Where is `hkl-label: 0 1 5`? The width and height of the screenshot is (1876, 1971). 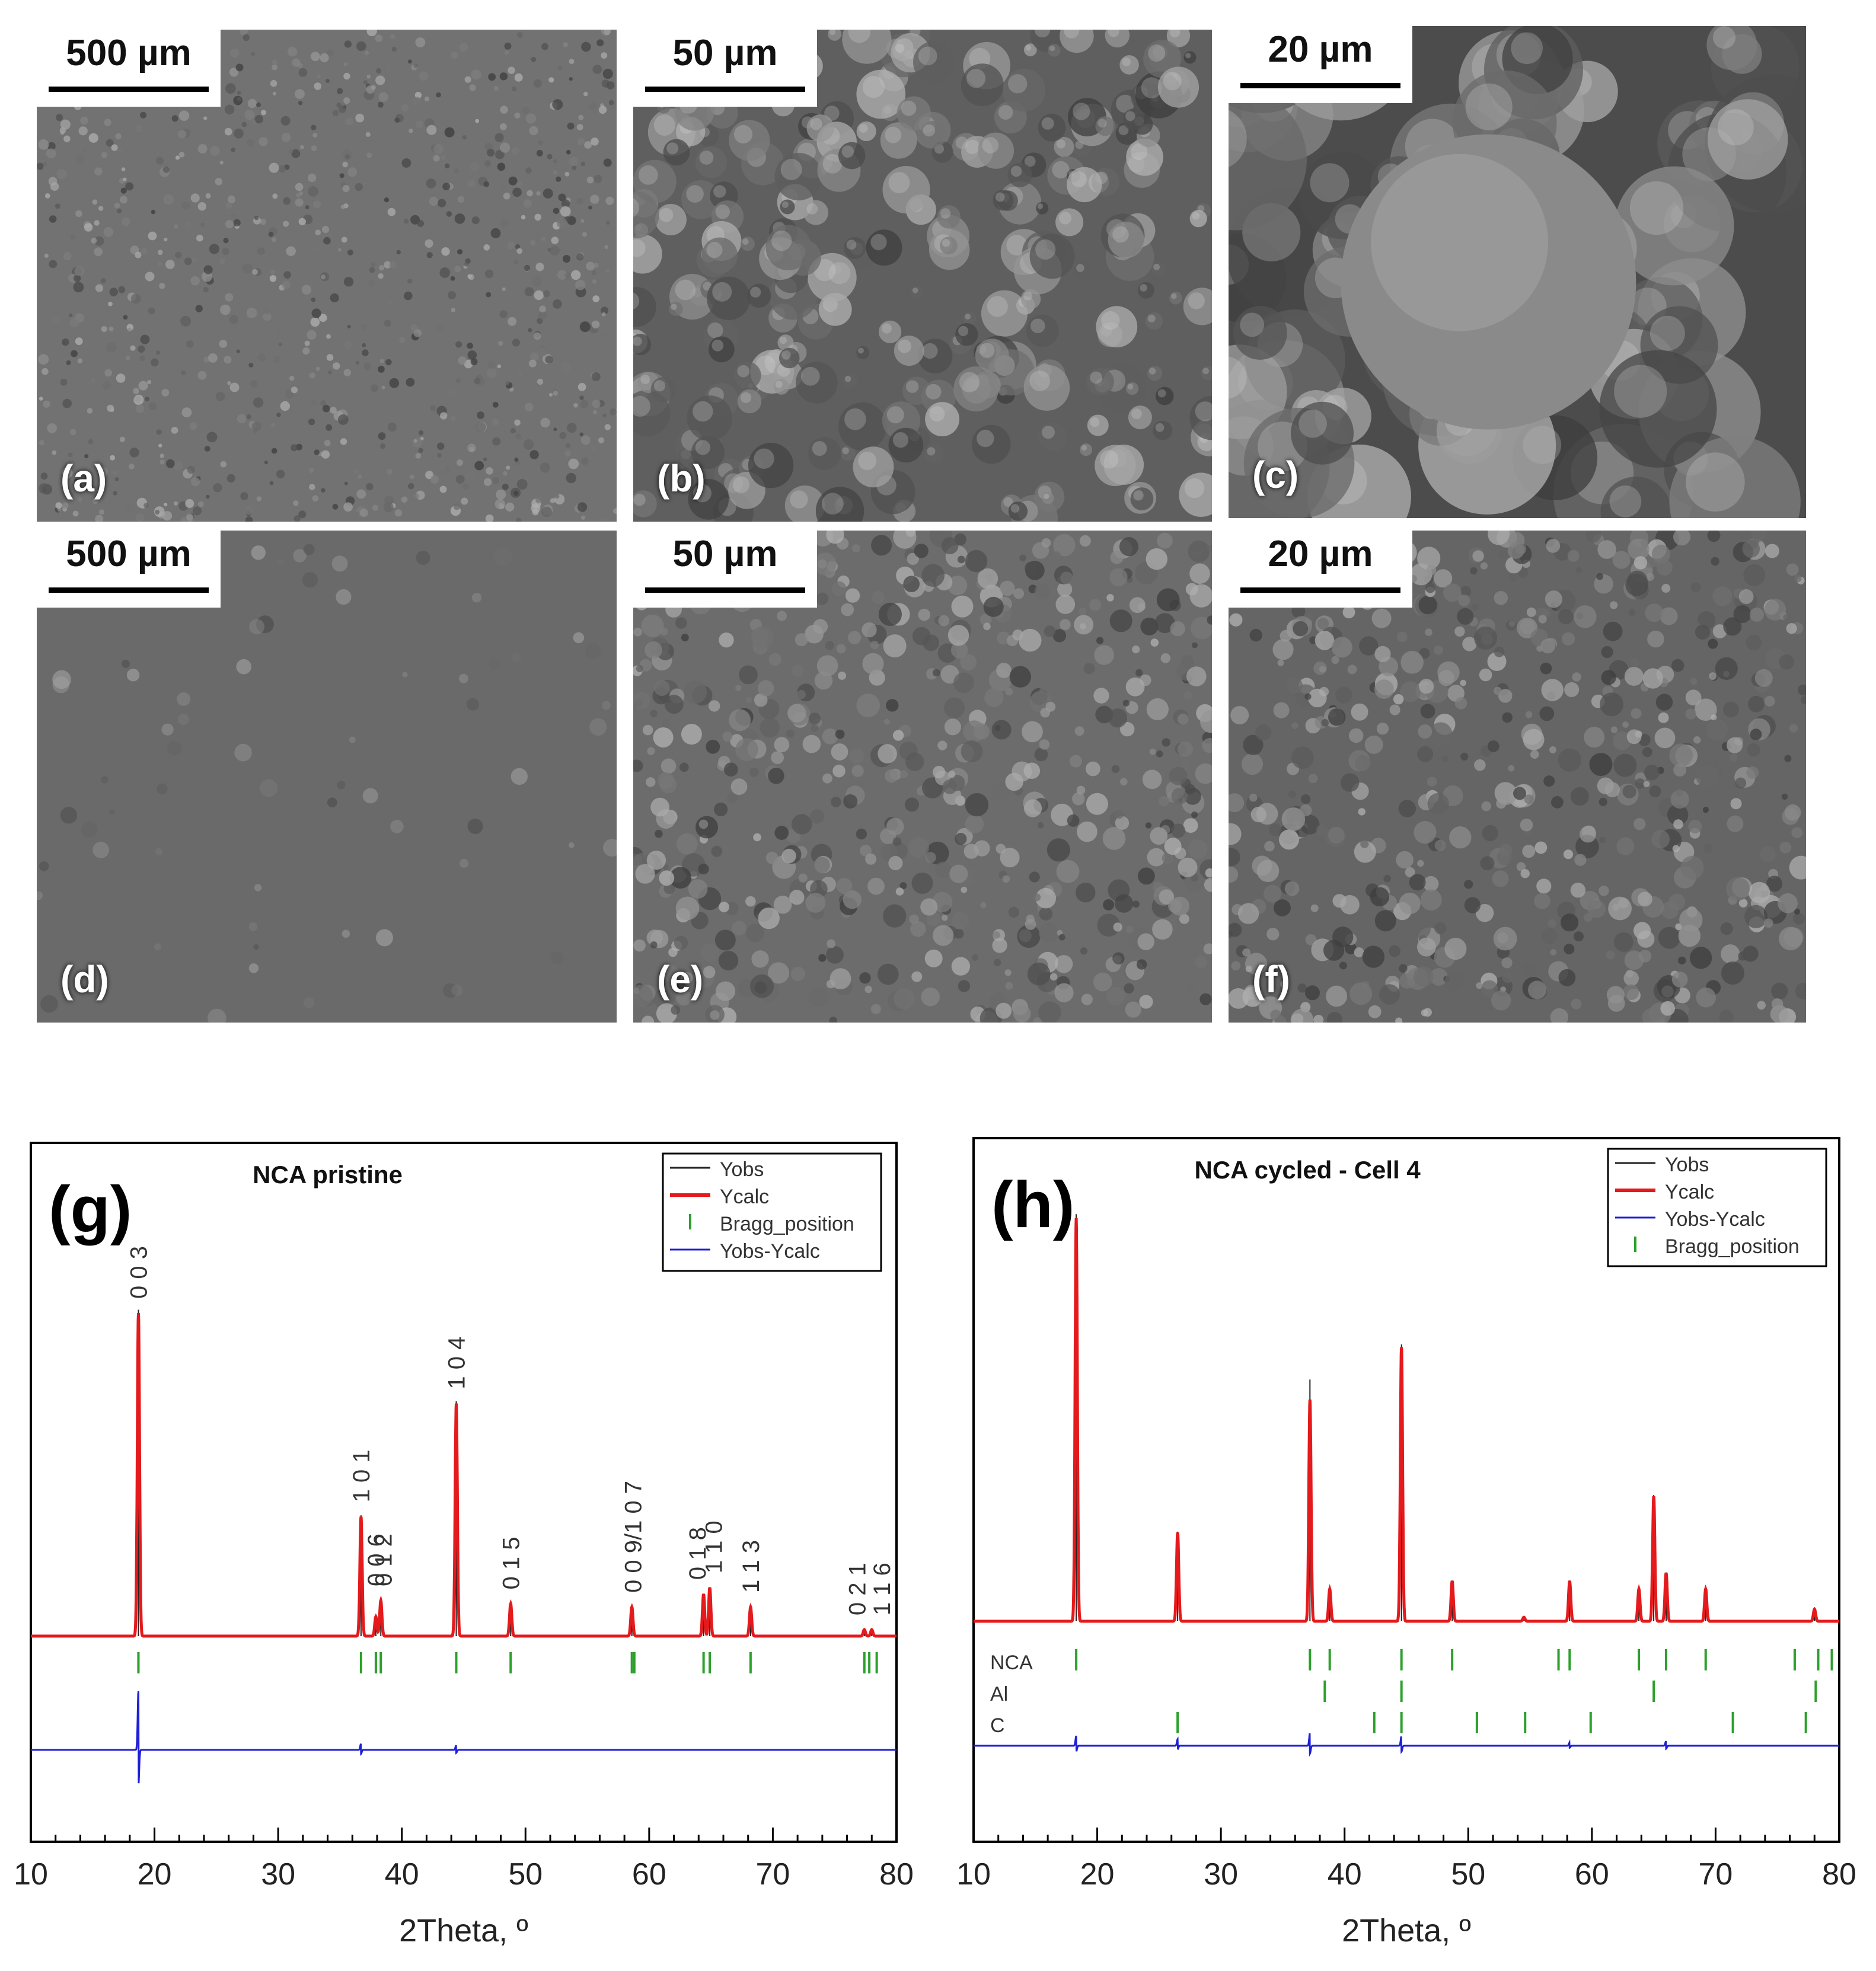 hkl-label: 0 1 5 is located at coordinates (511, 1563).